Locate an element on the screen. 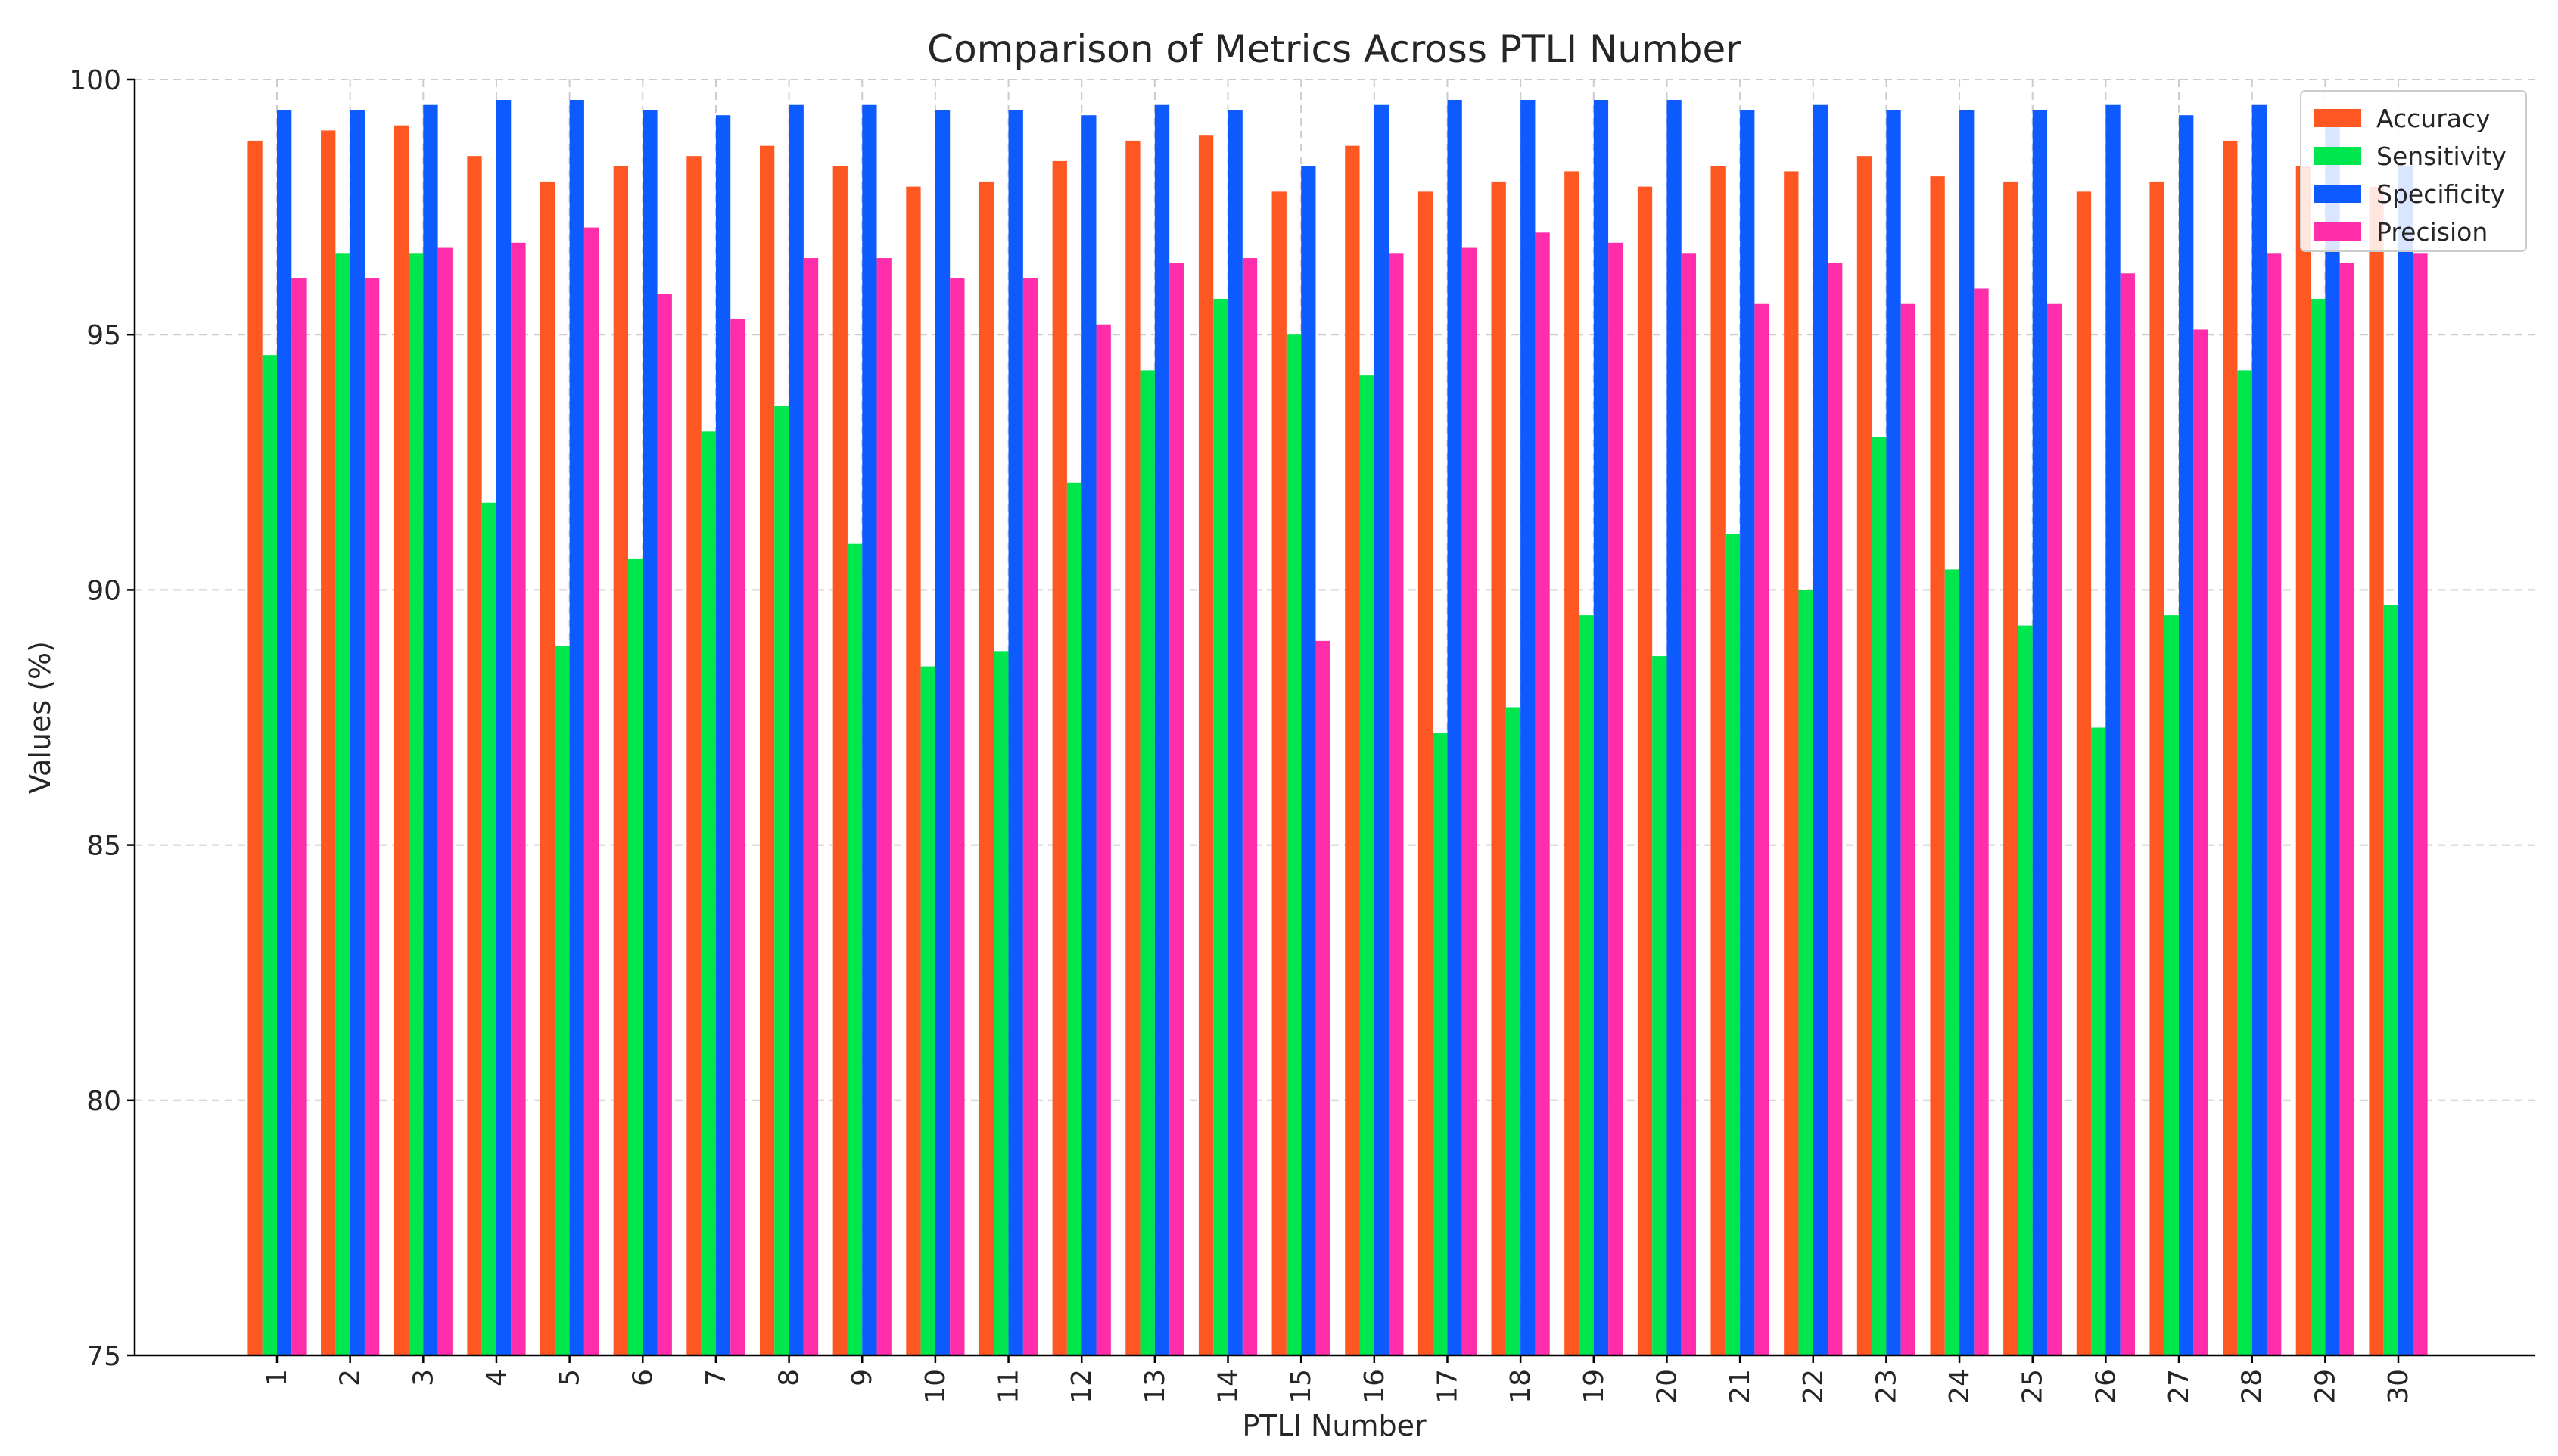 This screenshot has height=1456, width=2558. x-tick-label: 18 is located at coordinates (1520, 1386).